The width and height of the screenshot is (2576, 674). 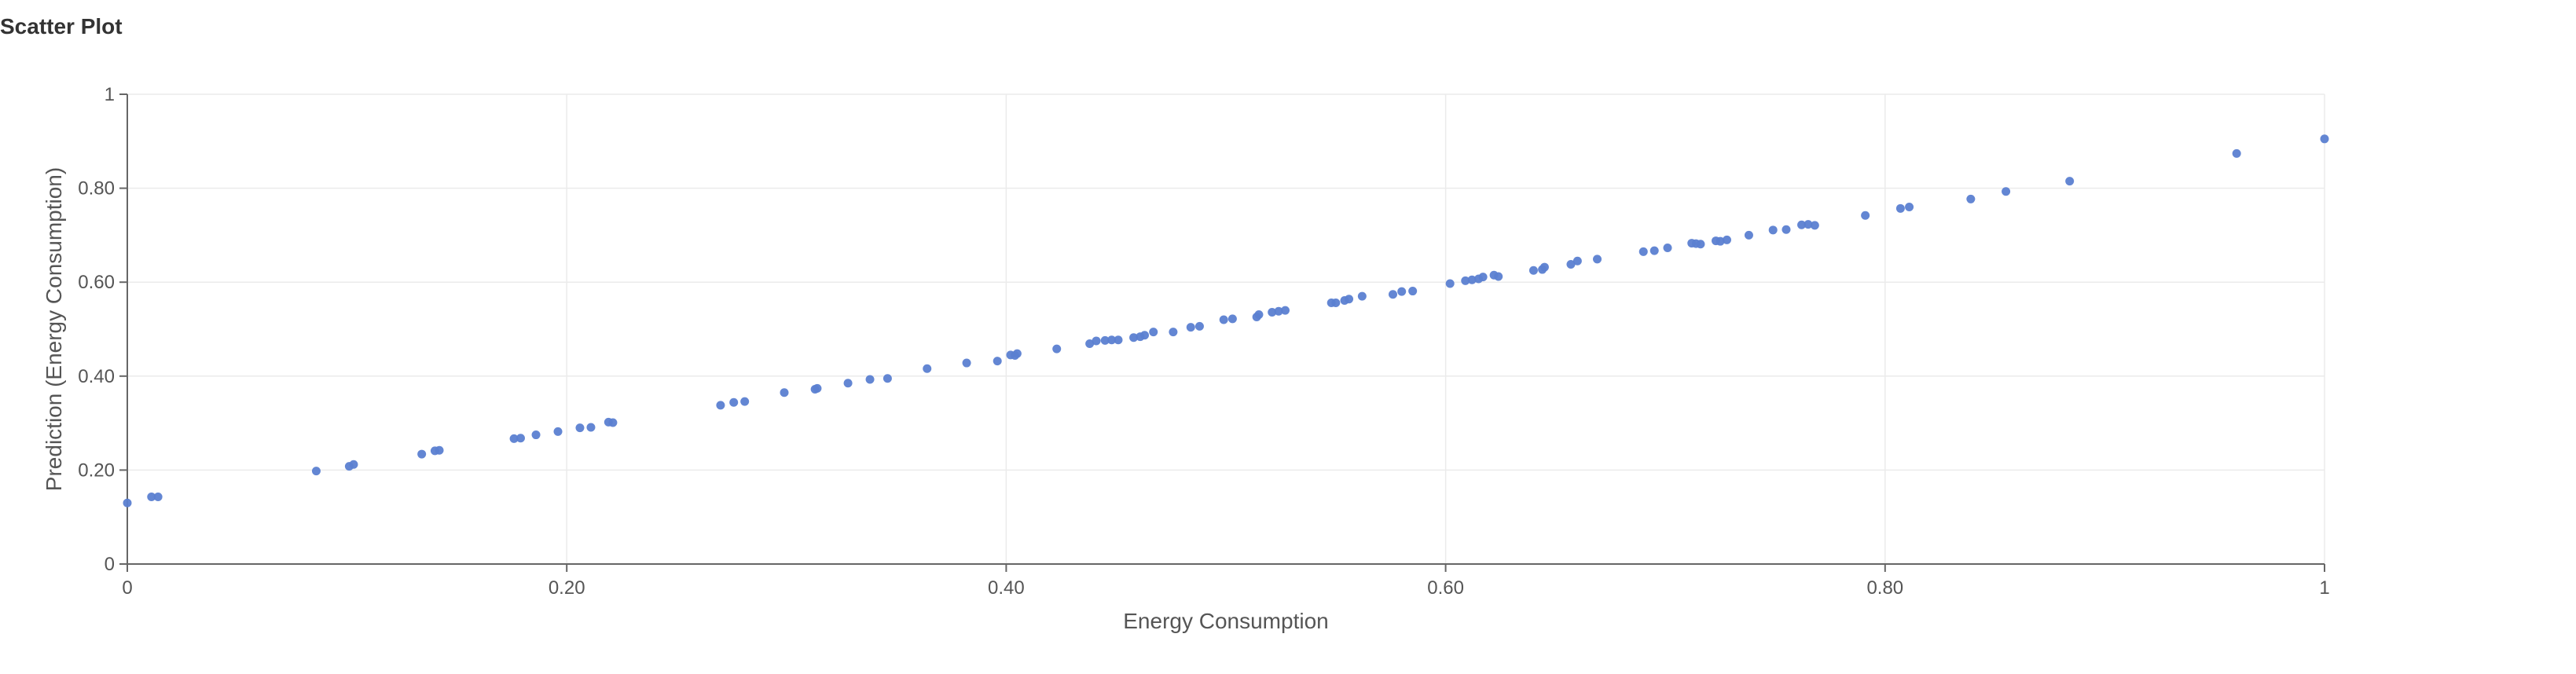 What do you see at coordinates (1445, 588) in the screenshot?
I see `x-tick-label: 0.60` at bounding box center [1445, 588].